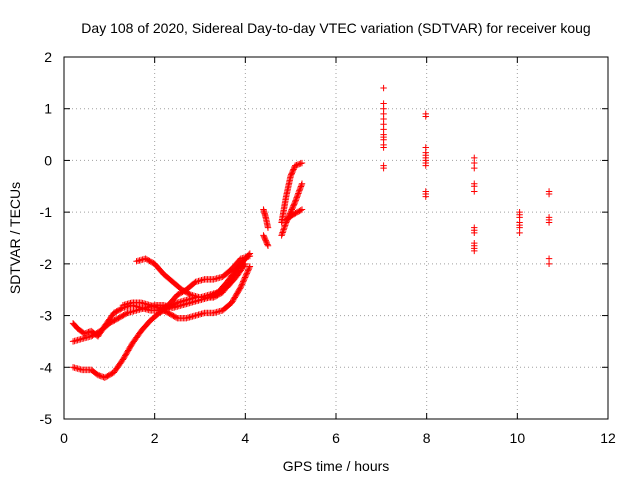 The image size is (640, 480). What do you see at coordinates (46, 419) in the screenshot?
I see `y-tick-label: -5` at bounding box center [46, 419].